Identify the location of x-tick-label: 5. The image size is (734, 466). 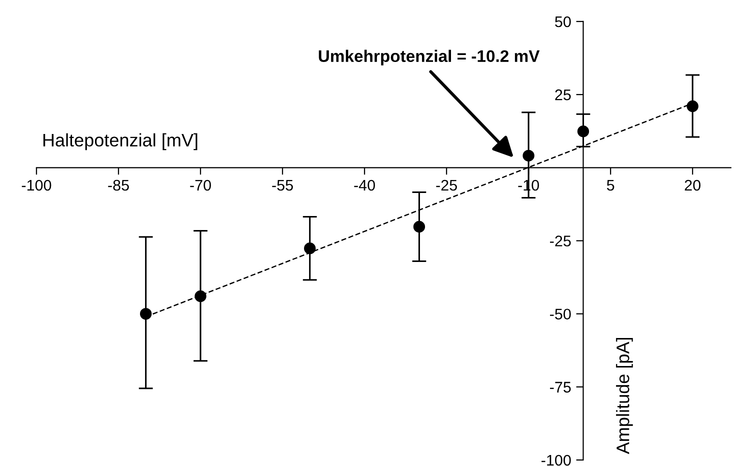
(610, 185).